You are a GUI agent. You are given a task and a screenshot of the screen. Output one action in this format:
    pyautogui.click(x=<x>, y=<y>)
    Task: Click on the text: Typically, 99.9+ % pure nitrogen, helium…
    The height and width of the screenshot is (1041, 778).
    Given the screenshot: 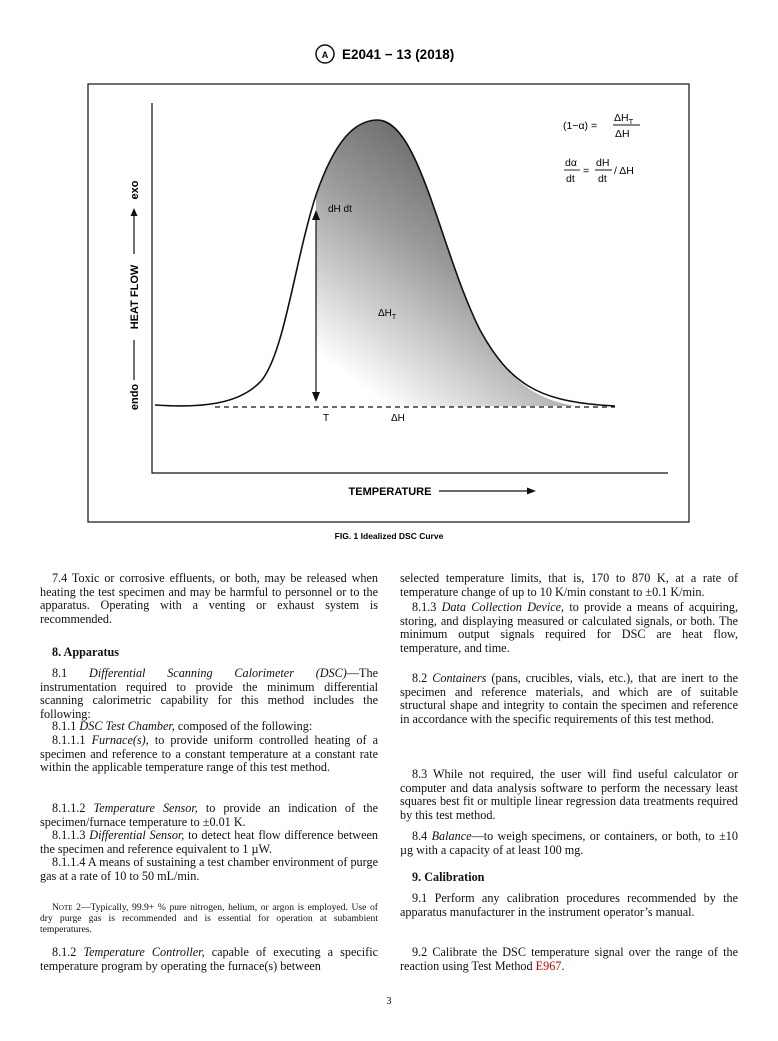 What is the action you would take?
    pyautogui.click(x=209, y=918)
    